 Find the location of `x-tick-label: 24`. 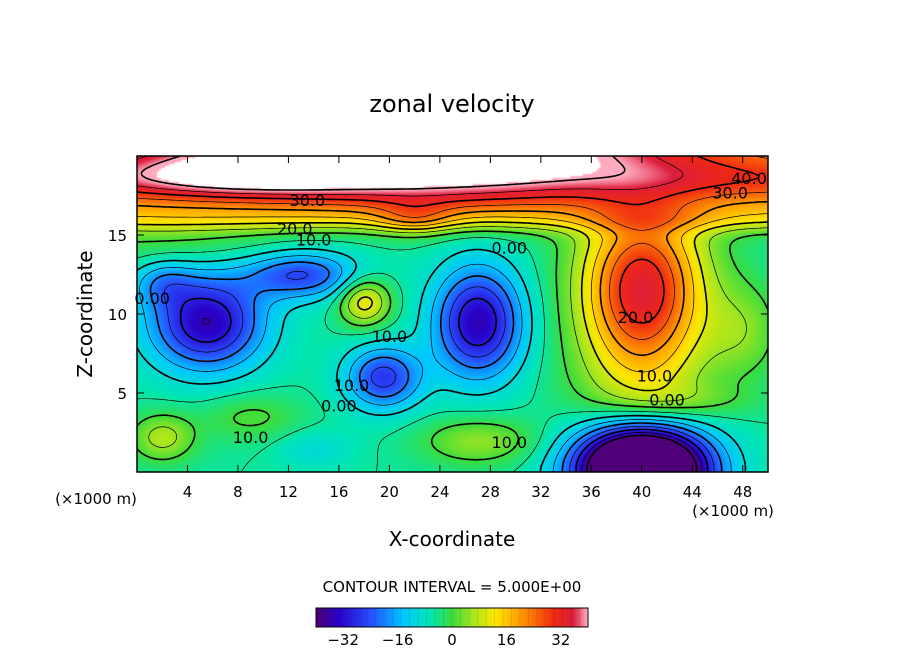

x-tick-label: 24 is located at coordinates (439, 492).